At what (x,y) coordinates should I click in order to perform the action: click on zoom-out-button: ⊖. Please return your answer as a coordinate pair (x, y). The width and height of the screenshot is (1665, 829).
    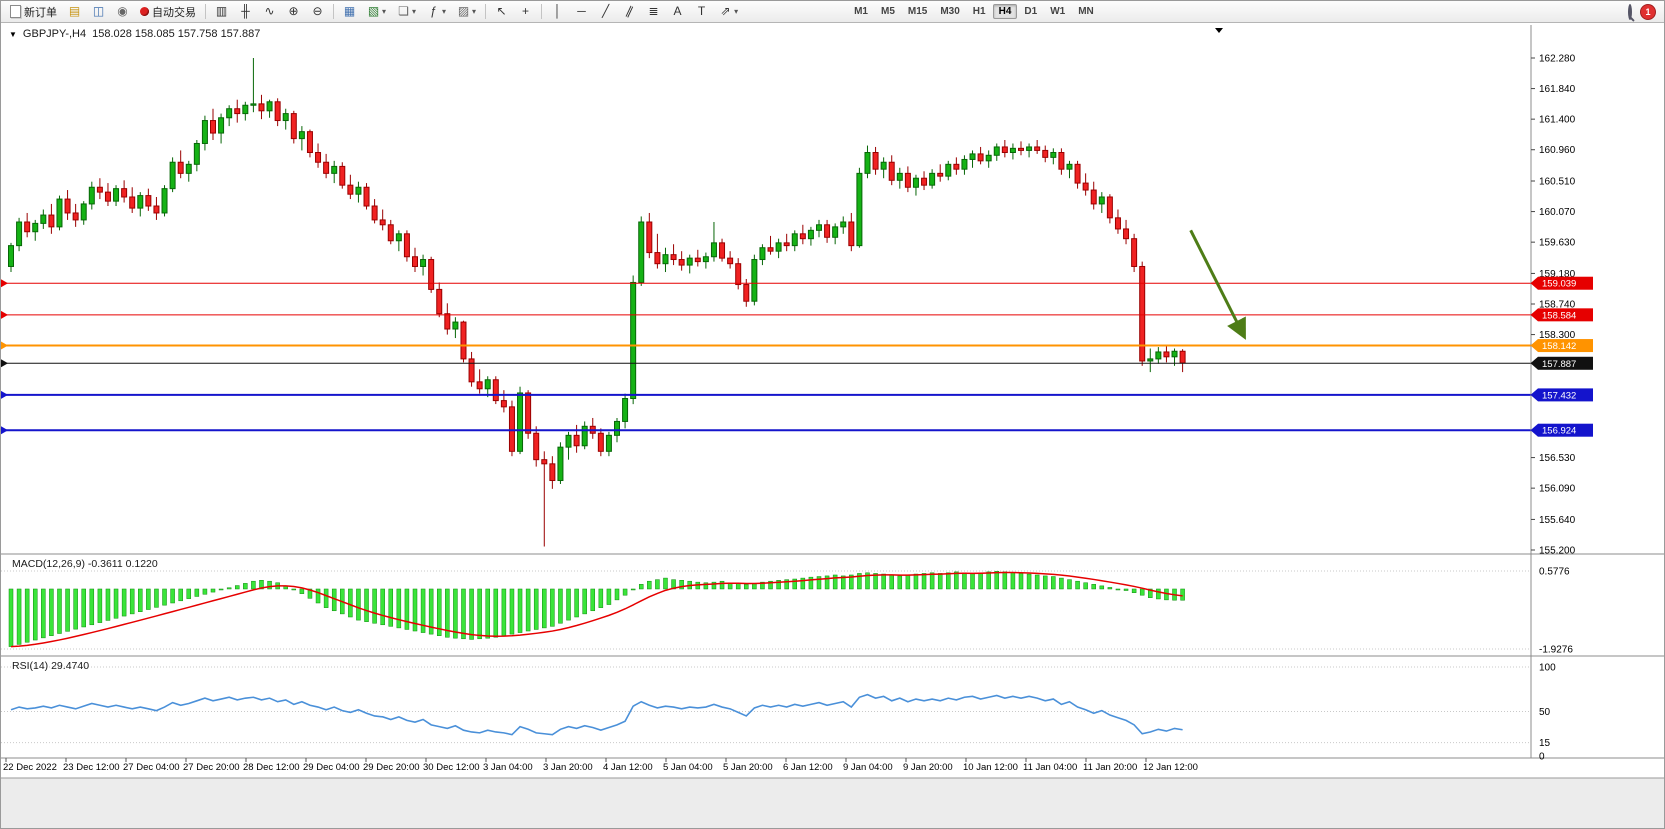
    Looking at the image, I should click on (317, 11).